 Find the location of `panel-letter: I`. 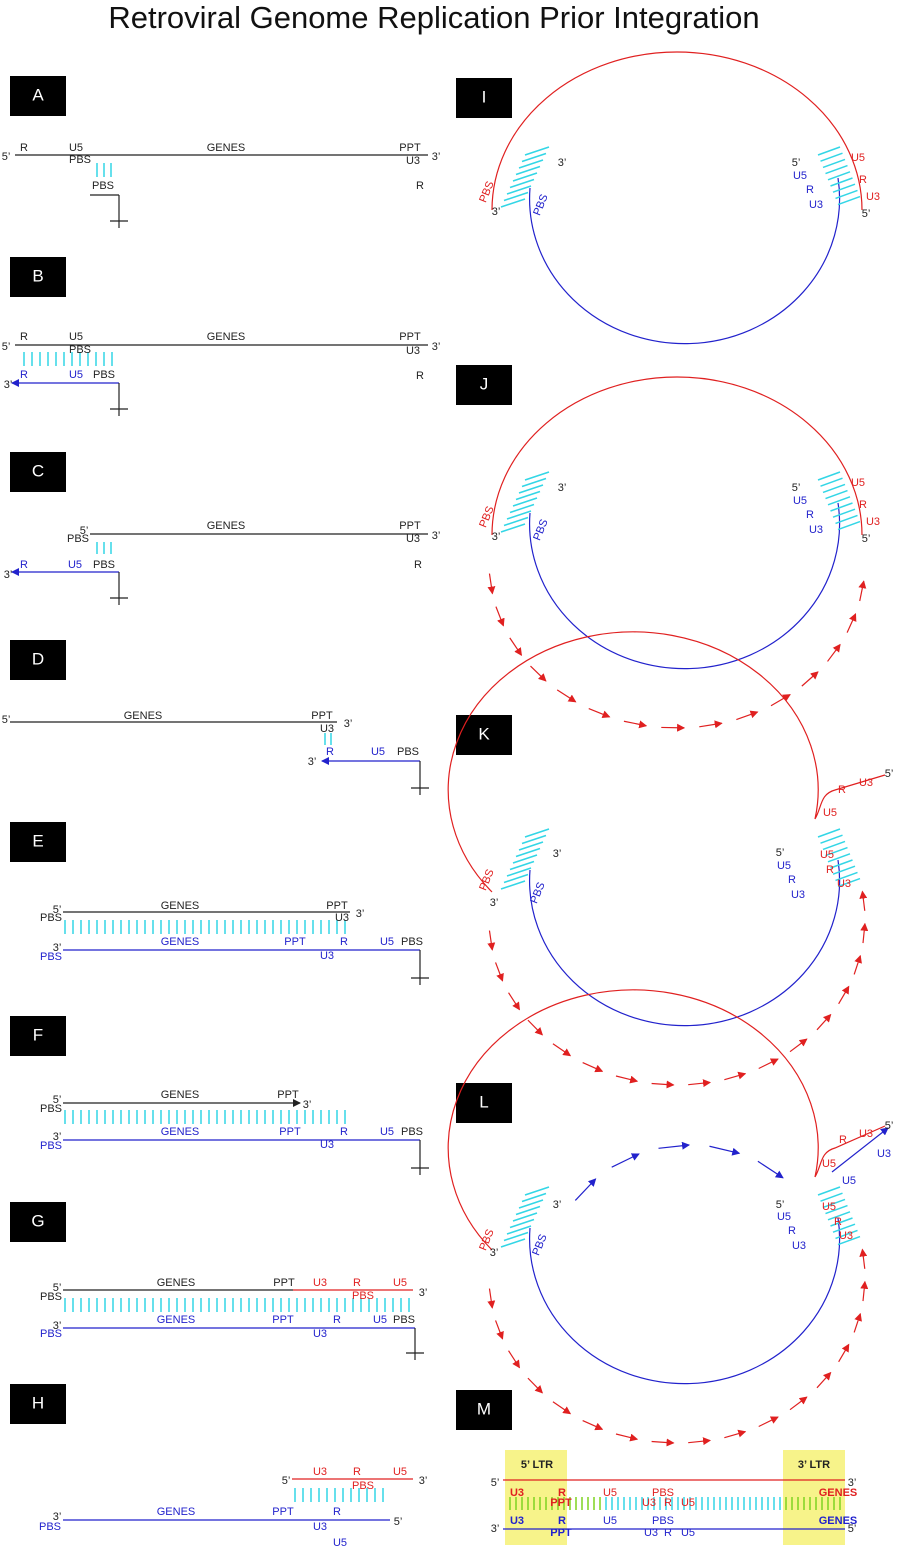

panel-letter: I is located at coordinates (484, 96).